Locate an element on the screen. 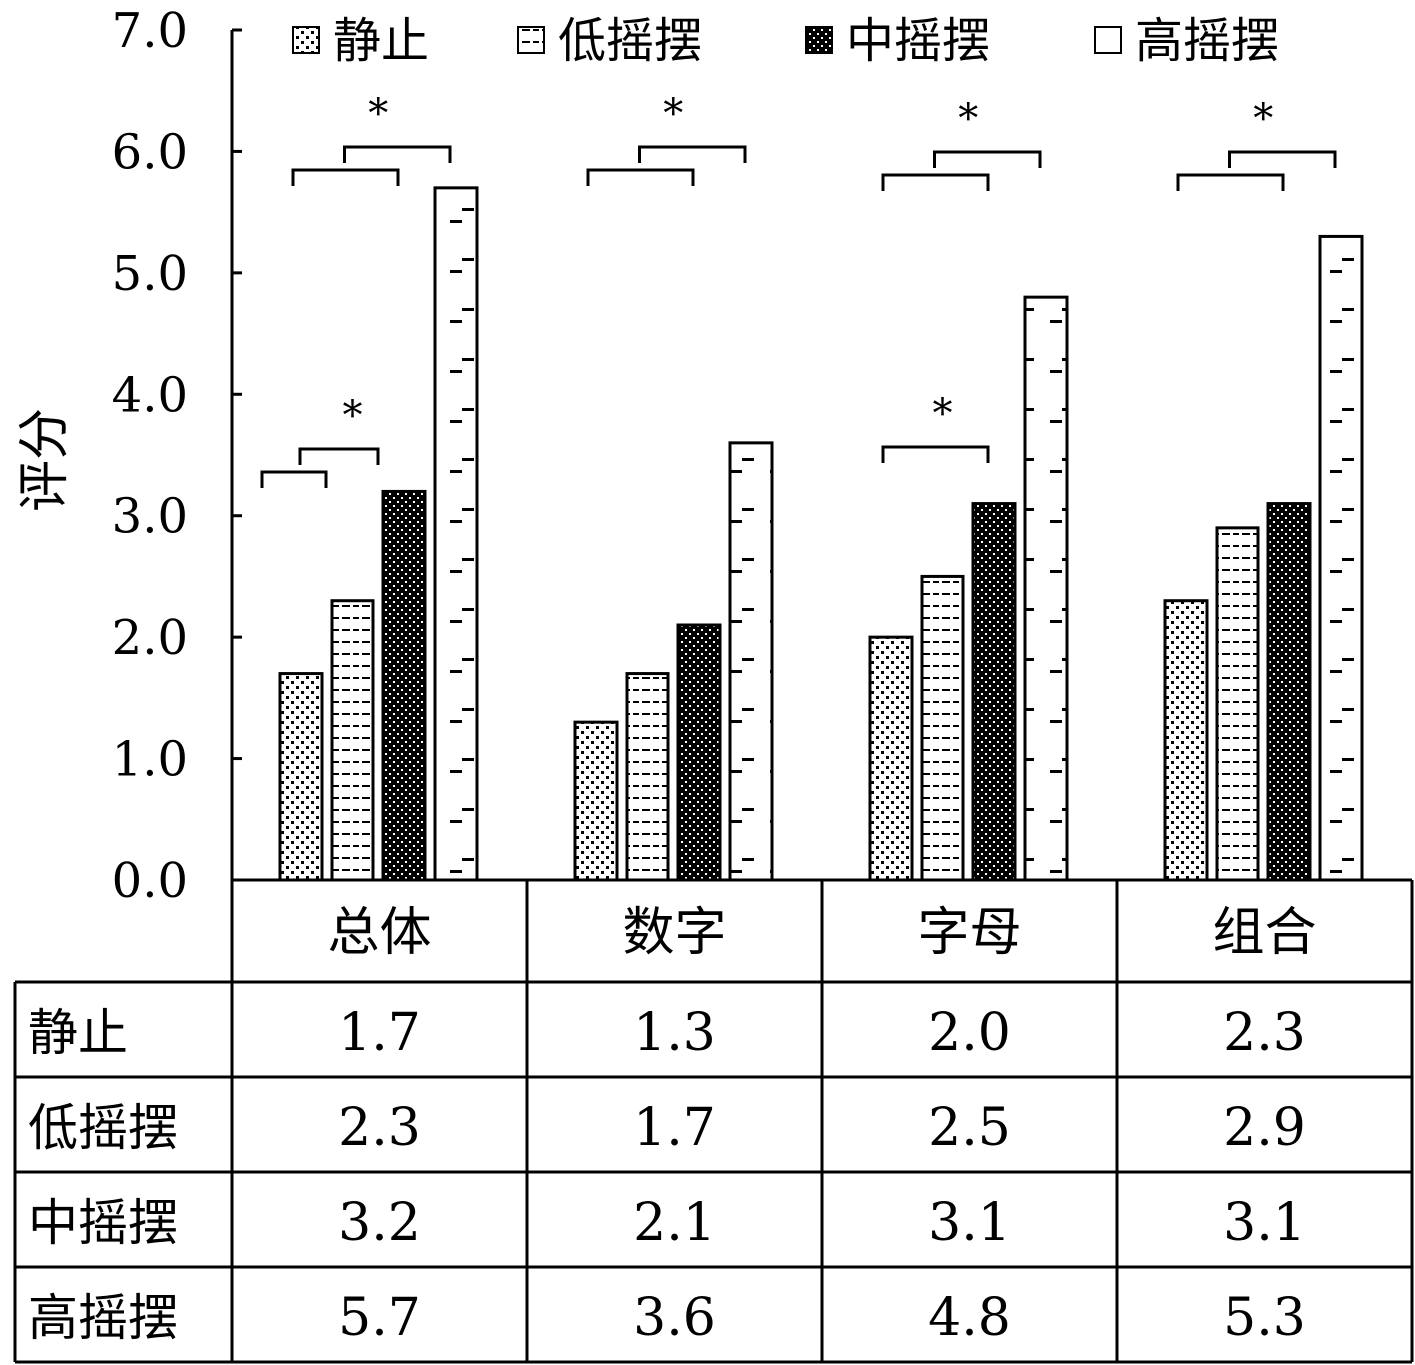 This screenshot has height=1365, width=1415. category-label: 数字 is located at coordinates (674, 933).